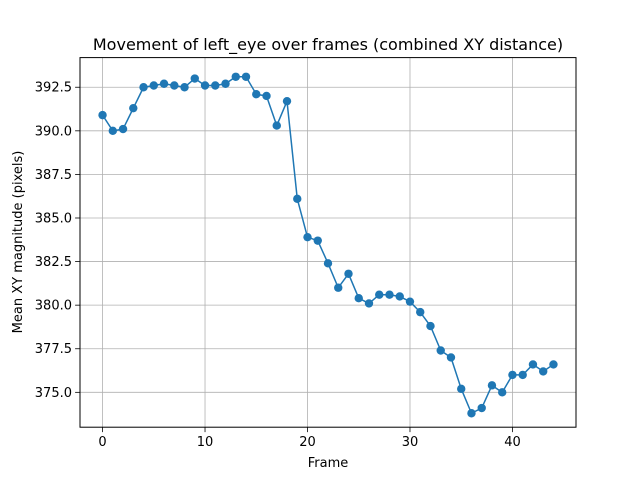 The height and width of the screenshot is (480, 640). Describe the element at coordinates (53, 175) in the screenshot. I see `y-tick-label: 387.5` at that location.